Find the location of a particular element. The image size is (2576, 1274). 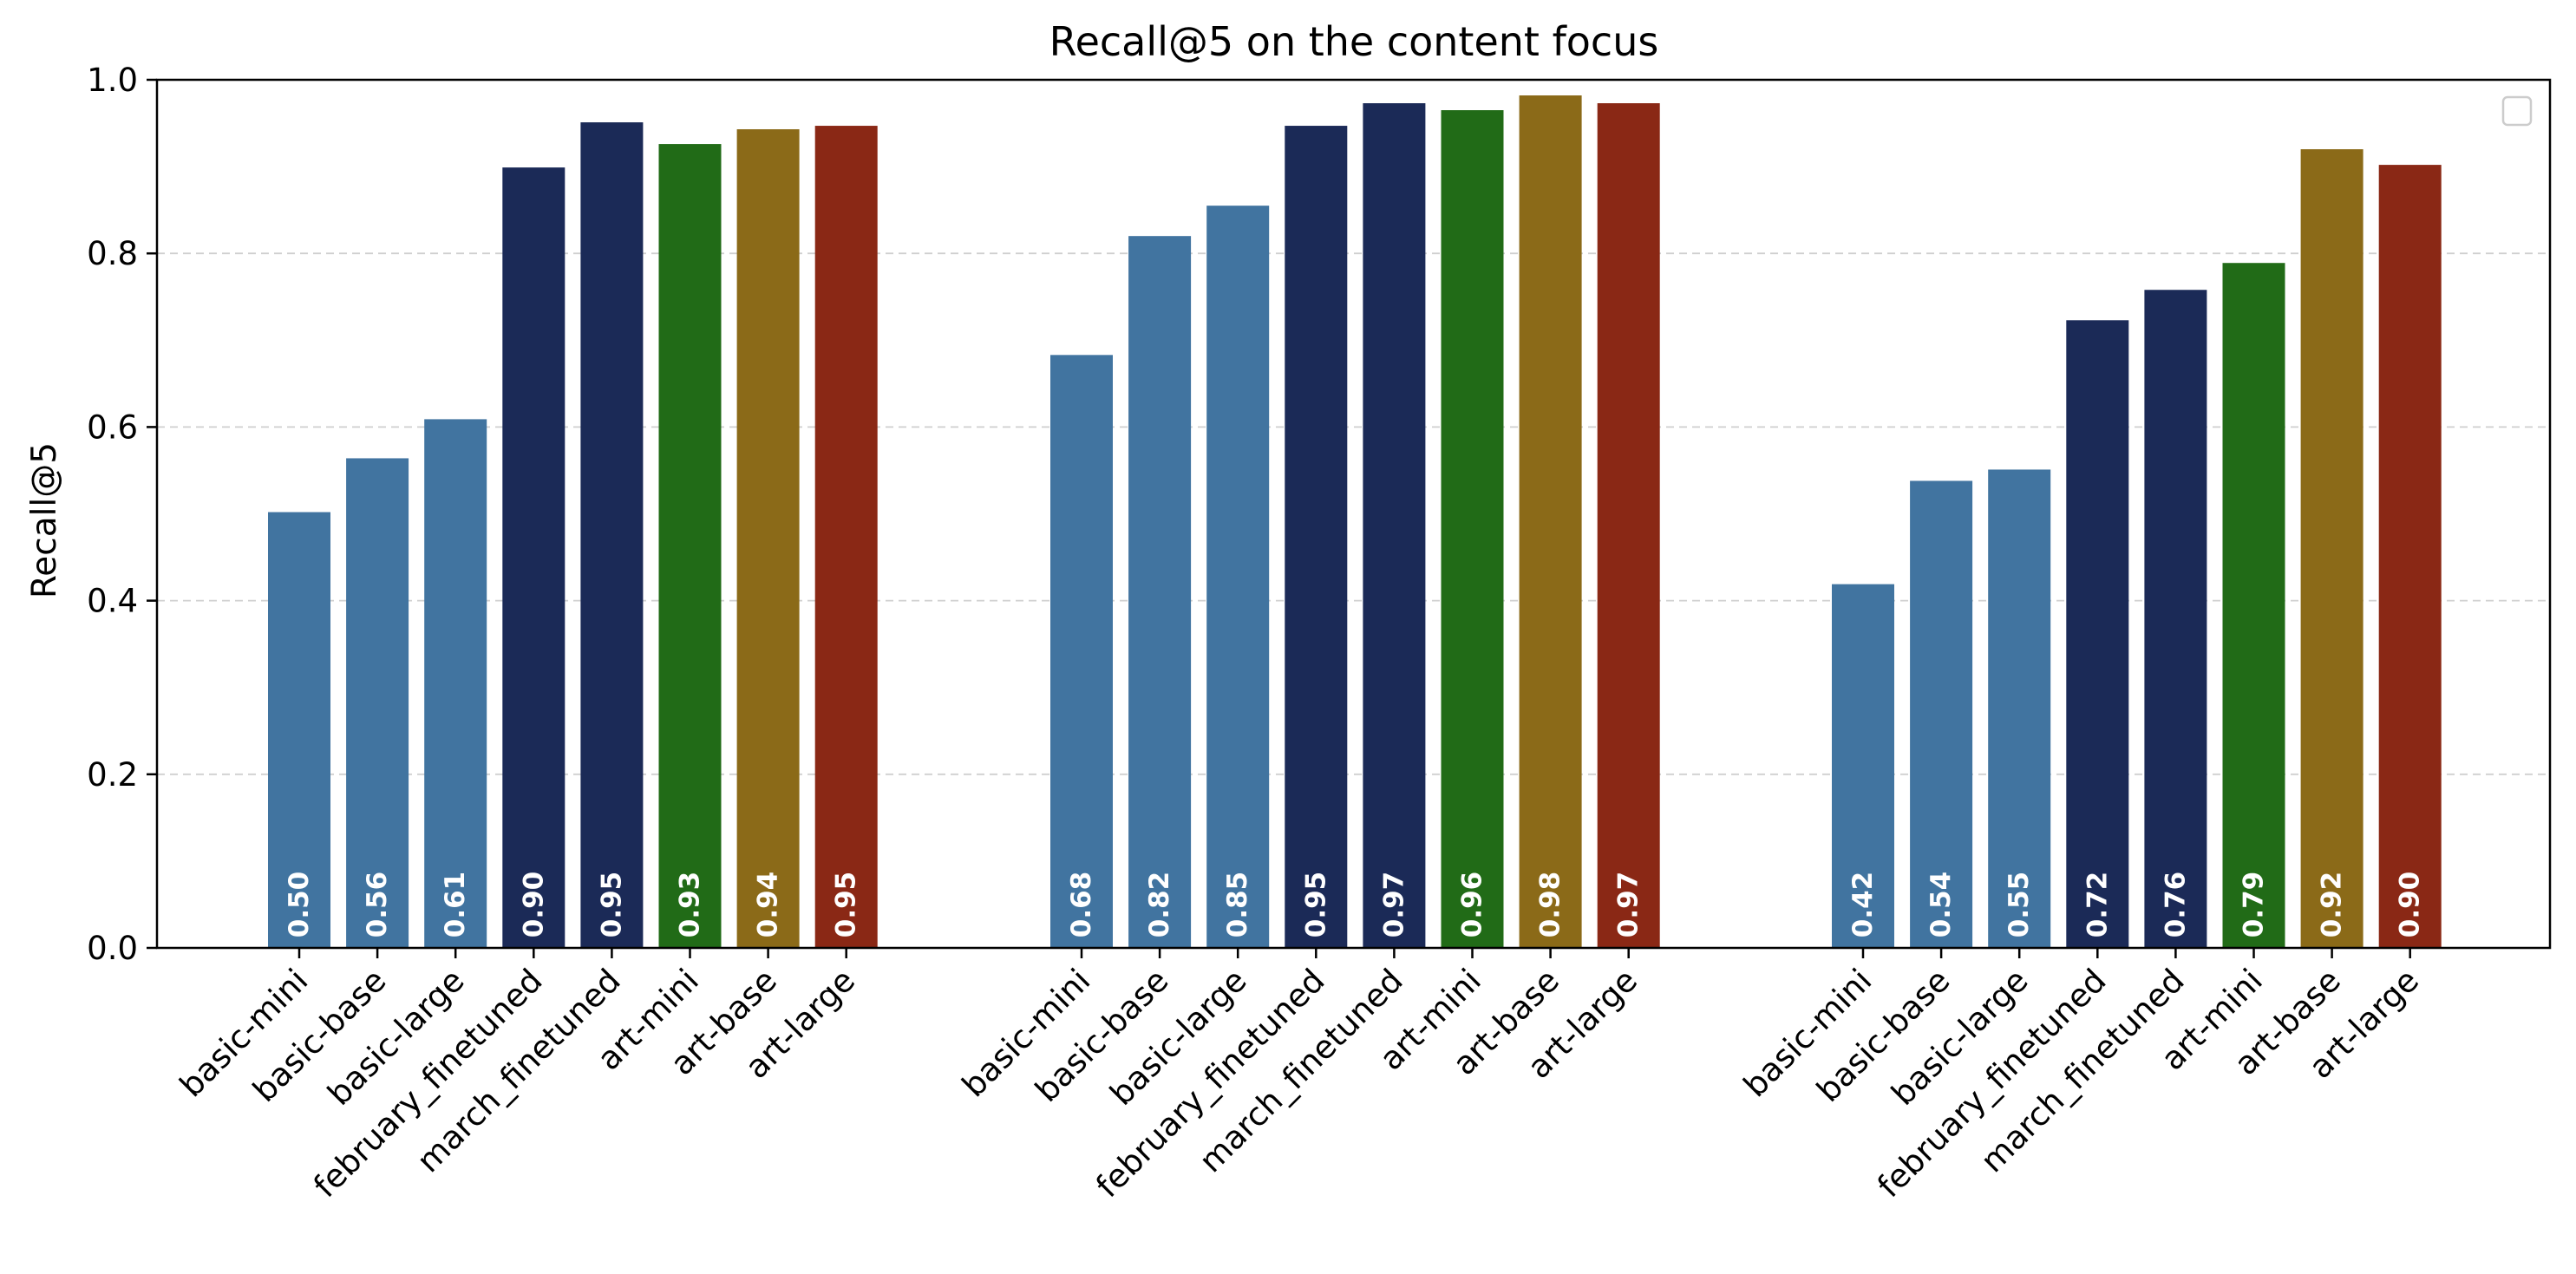

y-tick-label: 0.8 is located at coordinates (112, 253).